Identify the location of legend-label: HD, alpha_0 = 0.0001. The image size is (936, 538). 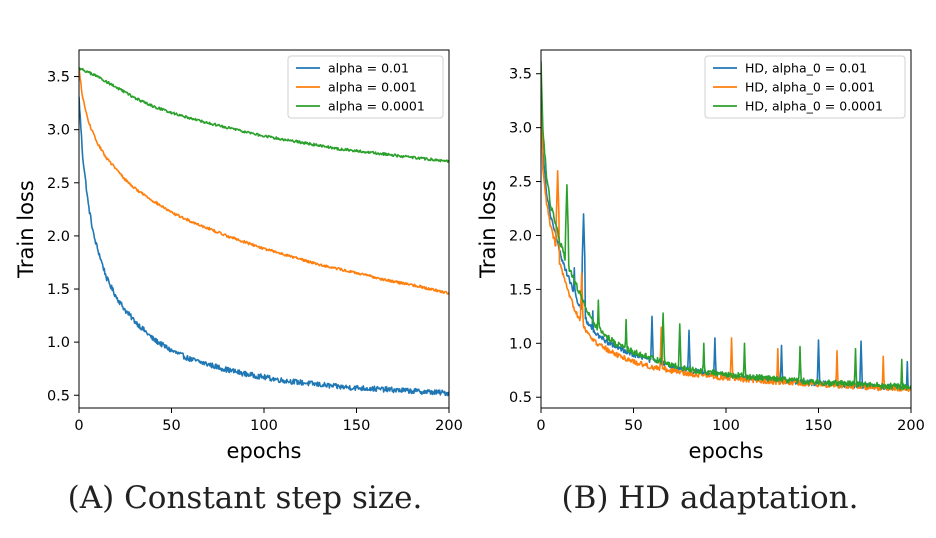
(814, 106).